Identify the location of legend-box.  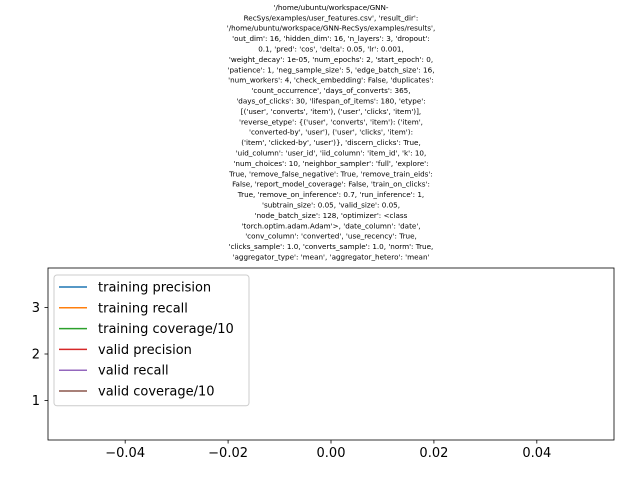
(151, 340).